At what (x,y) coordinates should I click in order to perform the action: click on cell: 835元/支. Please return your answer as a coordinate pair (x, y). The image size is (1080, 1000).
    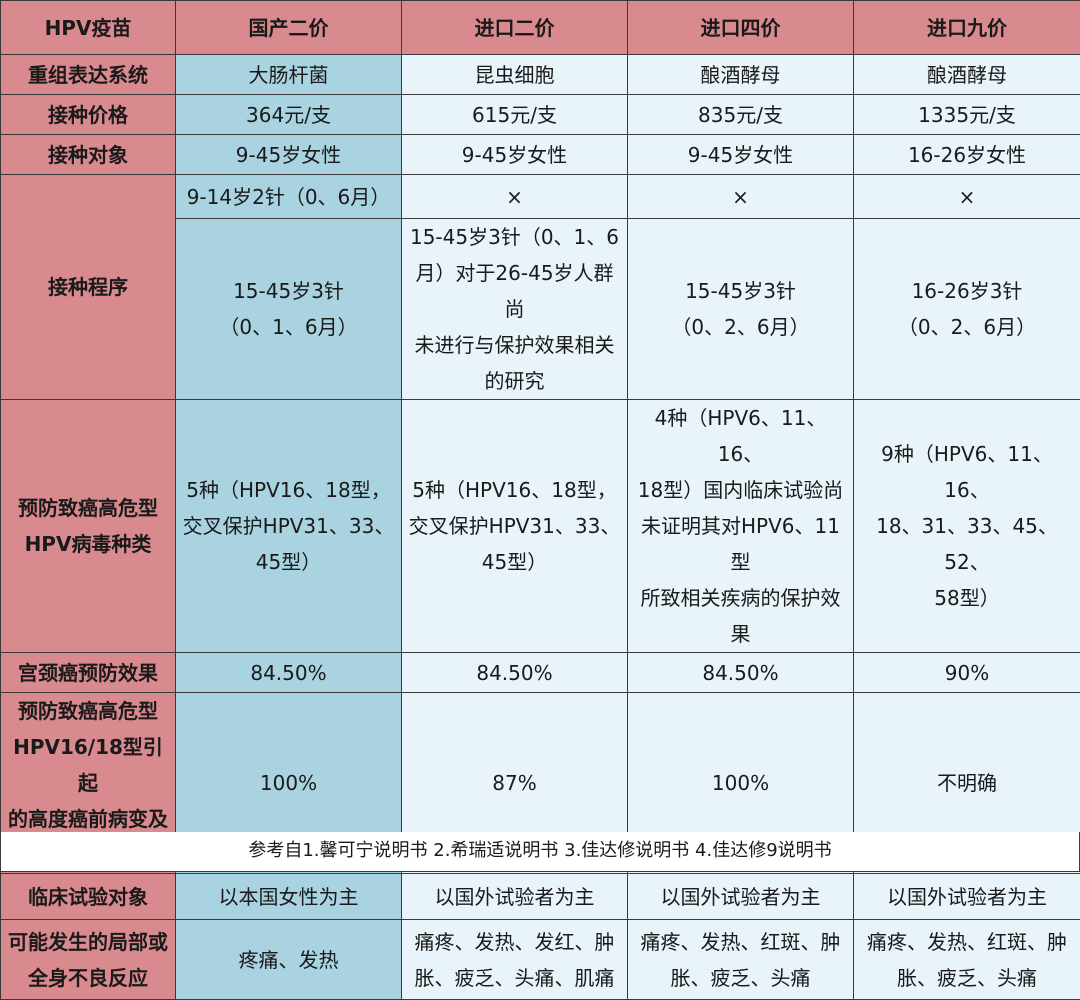
    Looking at the image, I should click on (741, 115).